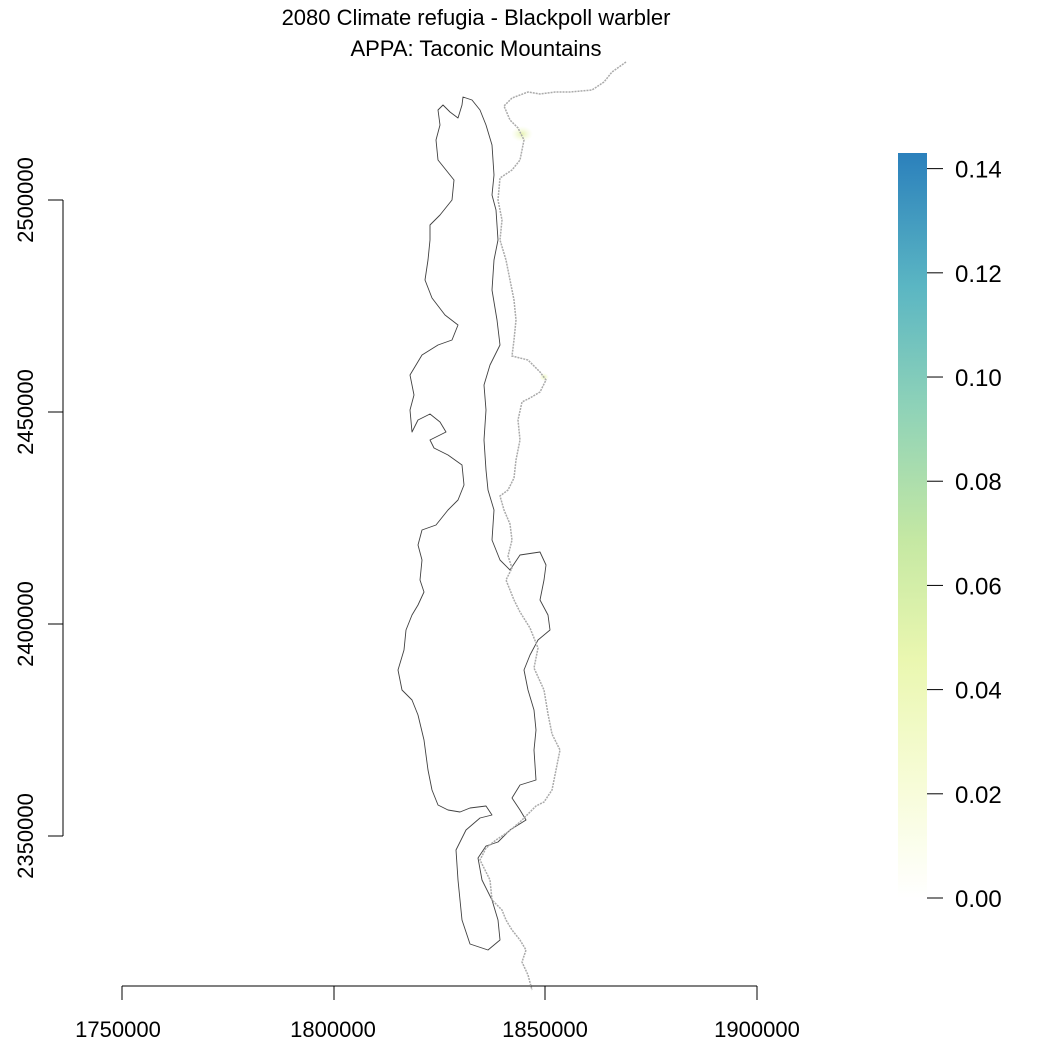 Image resolution: width=1050 pixels, height=1050 pixels. Describe the element at coordinates (475, 48) in the screenshot. I see `map-subtitle: APPA: Taconic Mountains` at that location.